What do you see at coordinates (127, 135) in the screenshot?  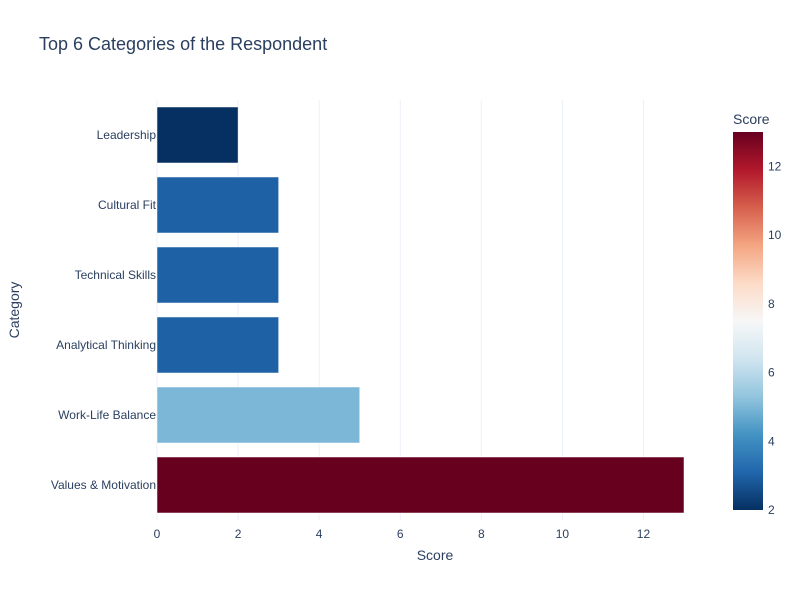 I see `y-tick-label: Leadership` at bounding box center [127, 135].